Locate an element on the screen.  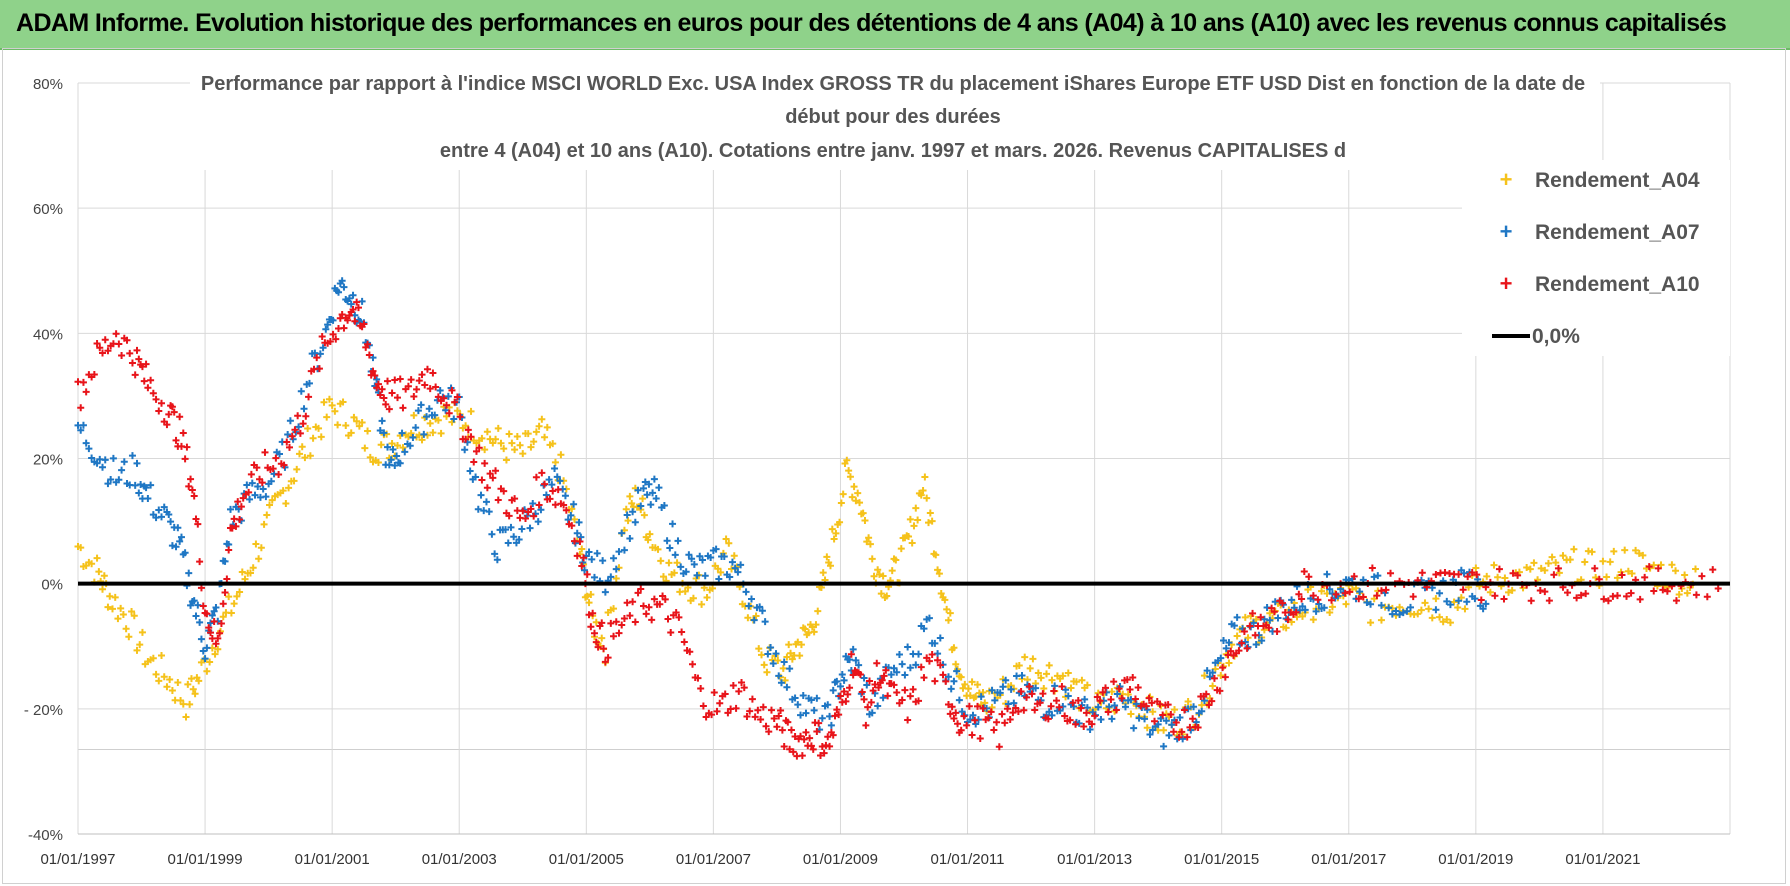
legend-label-zero: 0,0% is located at coordinates (1556, 336).